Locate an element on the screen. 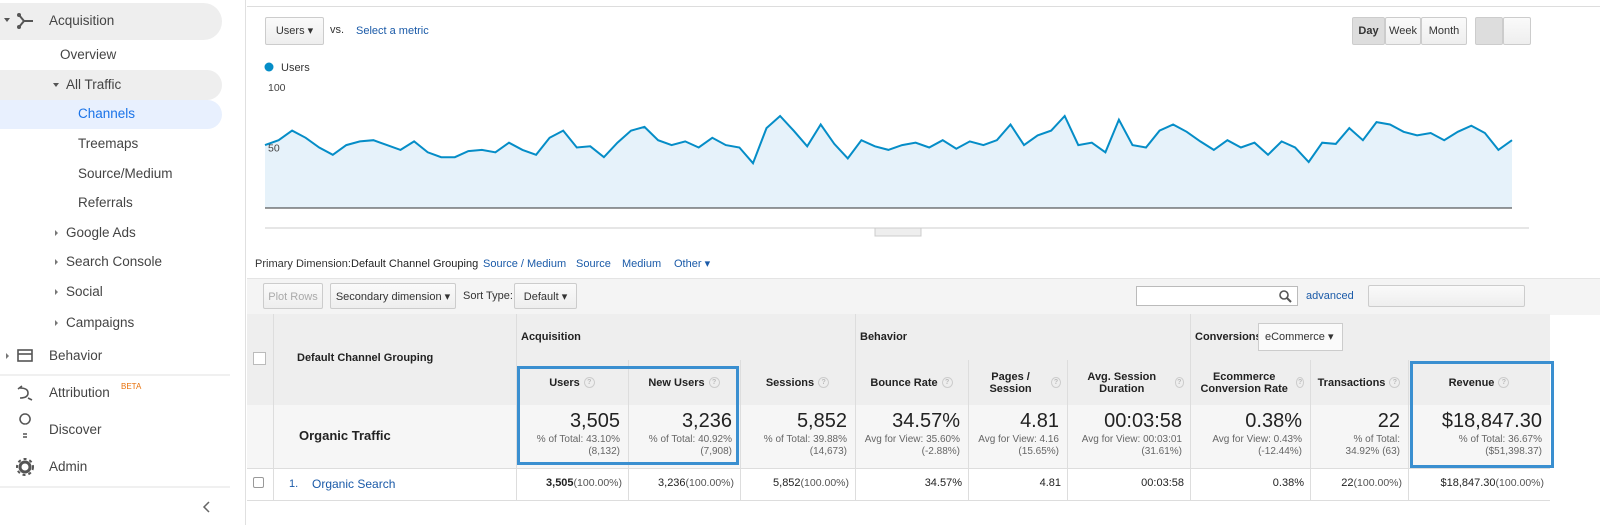  plot-rows-button: Plot Rows is located at coordinates (293, 296).